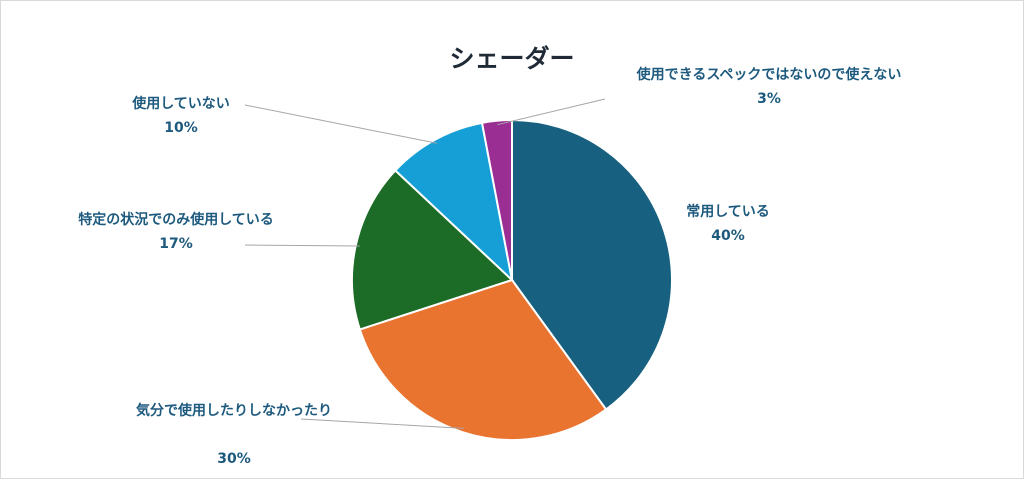 This screenshot has width=1024, height=479. I want to click on slice-label: 常用している 40%, so click(728, 223).